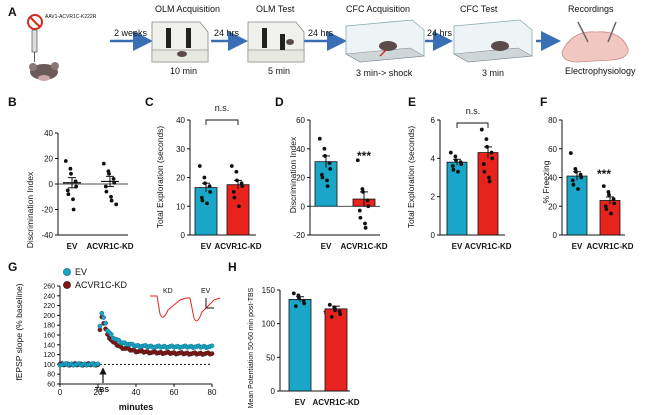 This screenshot has height=415, width=660. Describe the element at coordinates (49, 296) in the screenshot. I see `y-tick-label: 240` at that location.